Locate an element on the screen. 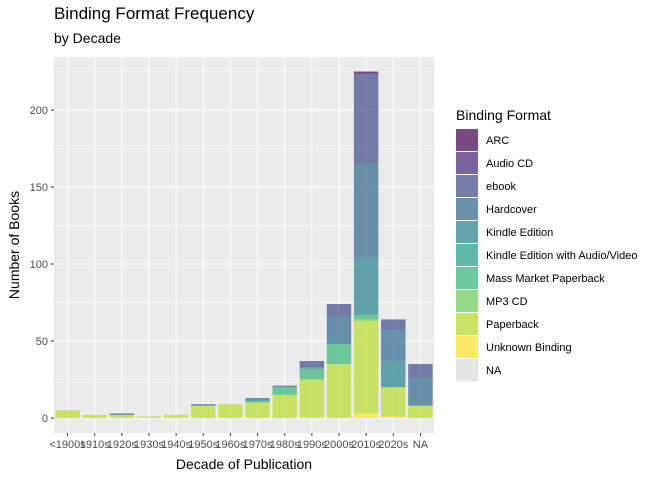 The image size is (672, 480). x-tick-label: <1900s is located at coordinates (67, 445).